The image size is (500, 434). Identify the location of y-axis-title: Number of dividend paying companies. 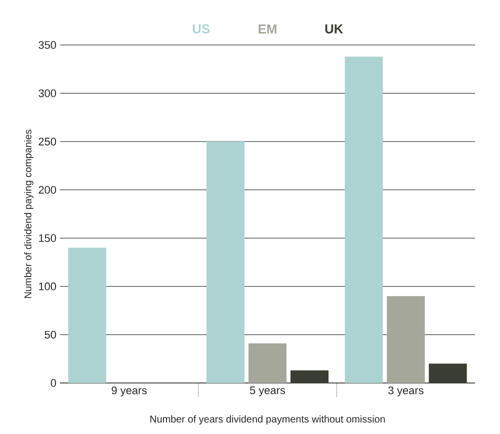
(29, 214).